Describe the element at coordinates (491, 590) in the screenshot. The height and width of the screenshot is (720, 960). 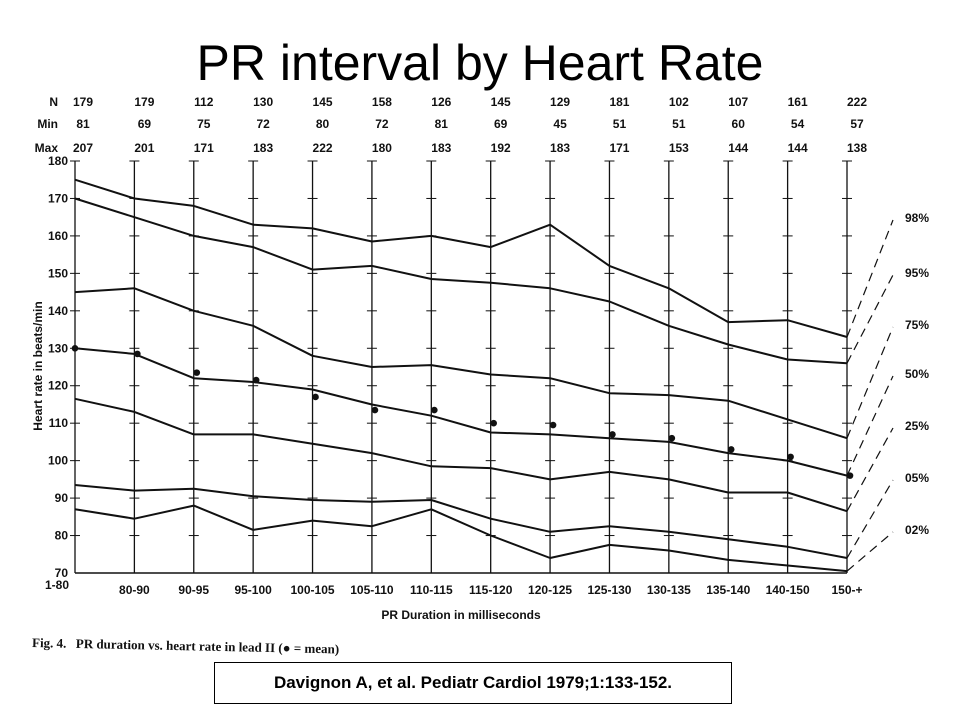
I see `x-tick-label: 115-120` at that location.